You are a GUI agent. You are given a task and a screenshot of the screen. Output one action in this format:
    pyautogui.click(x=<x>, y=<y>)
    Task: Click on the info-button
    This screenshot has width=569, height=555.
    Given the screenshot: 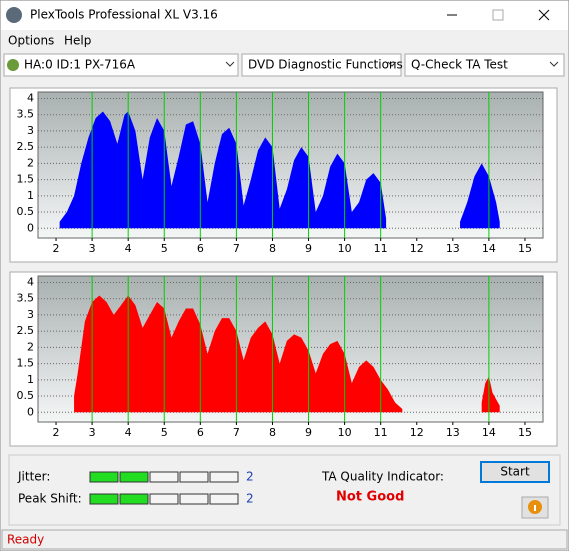 What is the action you would take?
    pyautogui.click(x=535, y=507)
    